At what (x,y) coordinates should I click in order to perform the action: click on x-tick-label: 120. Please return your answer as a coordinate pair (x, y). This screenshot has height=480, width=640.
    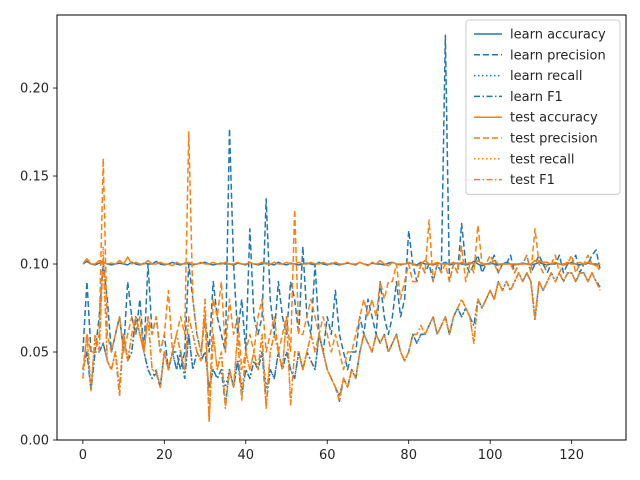
    Looking at the image, I should click on (571, 455).